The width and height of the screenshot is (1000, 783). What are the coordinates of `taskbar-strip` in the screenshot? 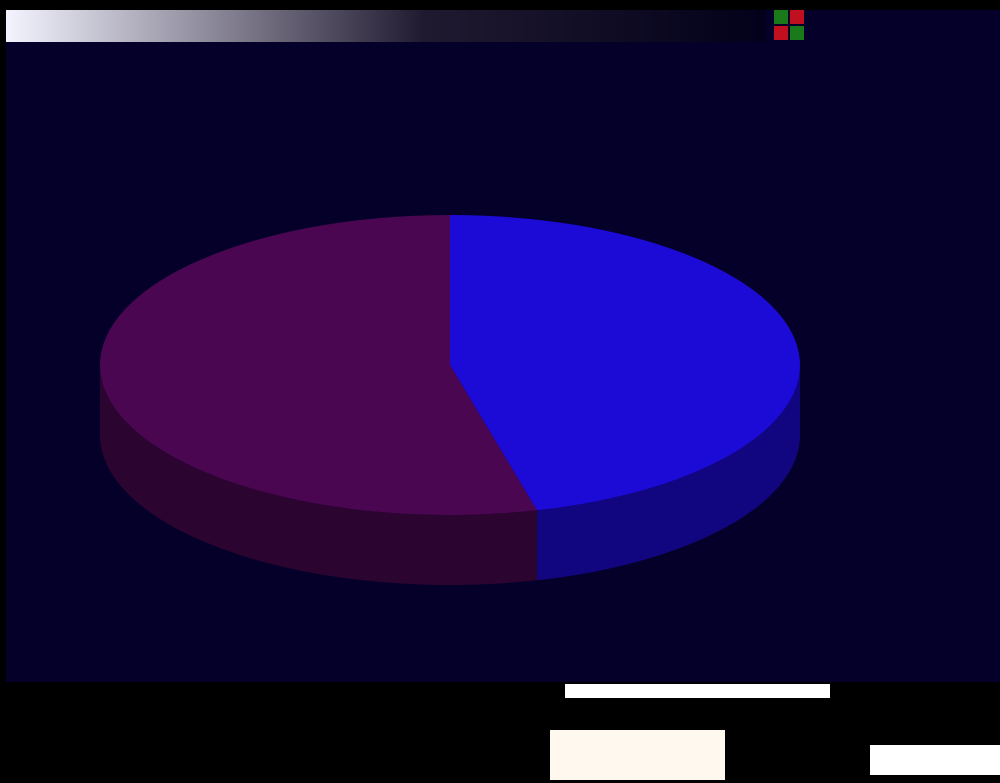 It's located at (697, 691).